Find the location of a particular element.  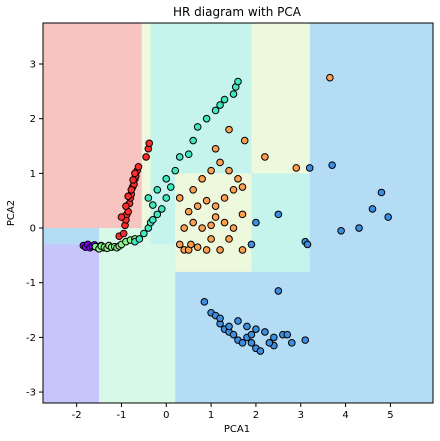

x-tick-label: 3 is located at coordinates (301, 415).